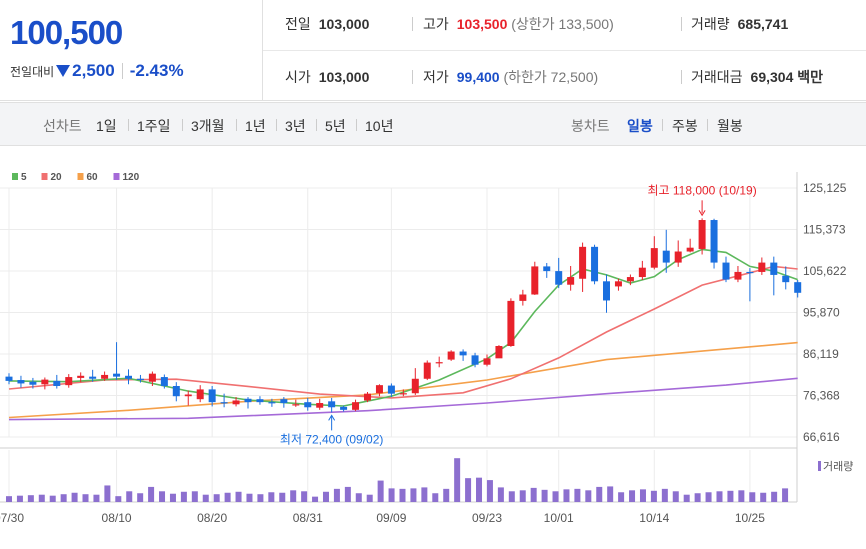  What do you see at coordinates (685, 126) in the screenshot?
I see `weekly-candle-button: 주봉` at bounding box center [685, 126].